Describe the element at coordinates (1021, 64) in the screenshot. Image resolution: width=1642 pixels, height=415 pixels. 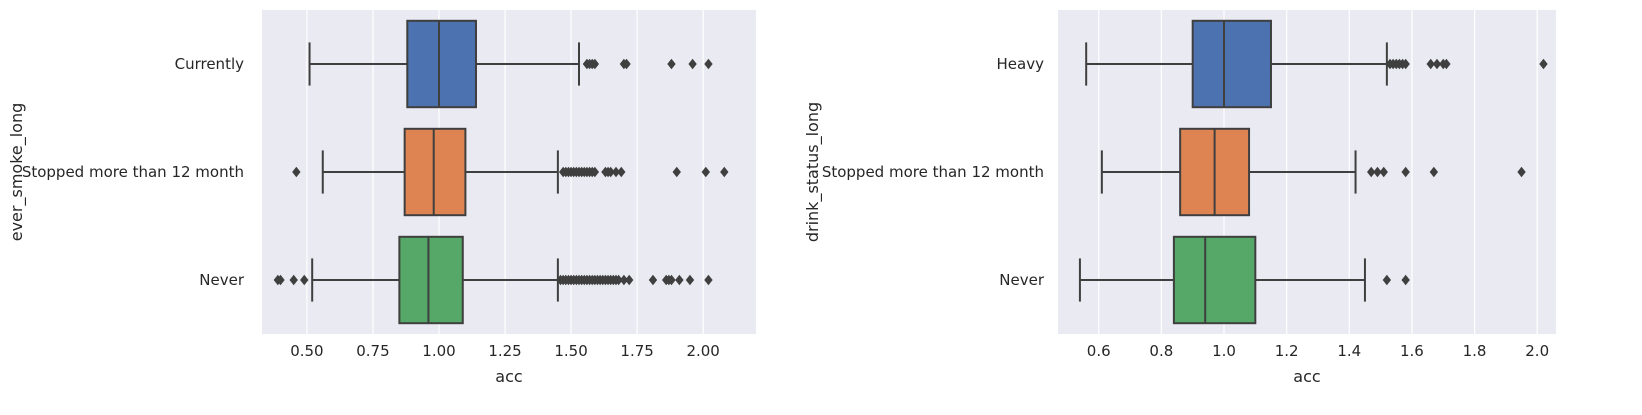
I see `y-tick-label: Heavy` at that location.